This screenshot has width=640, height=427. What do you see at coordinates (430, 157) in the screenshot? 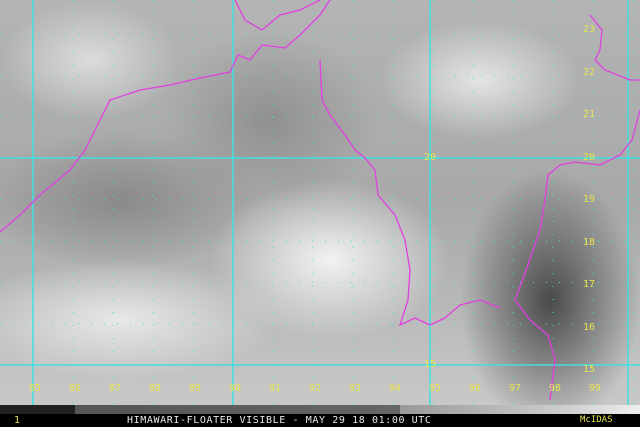
I see `grid-label-20: 20` at bounding box center [430, 157].